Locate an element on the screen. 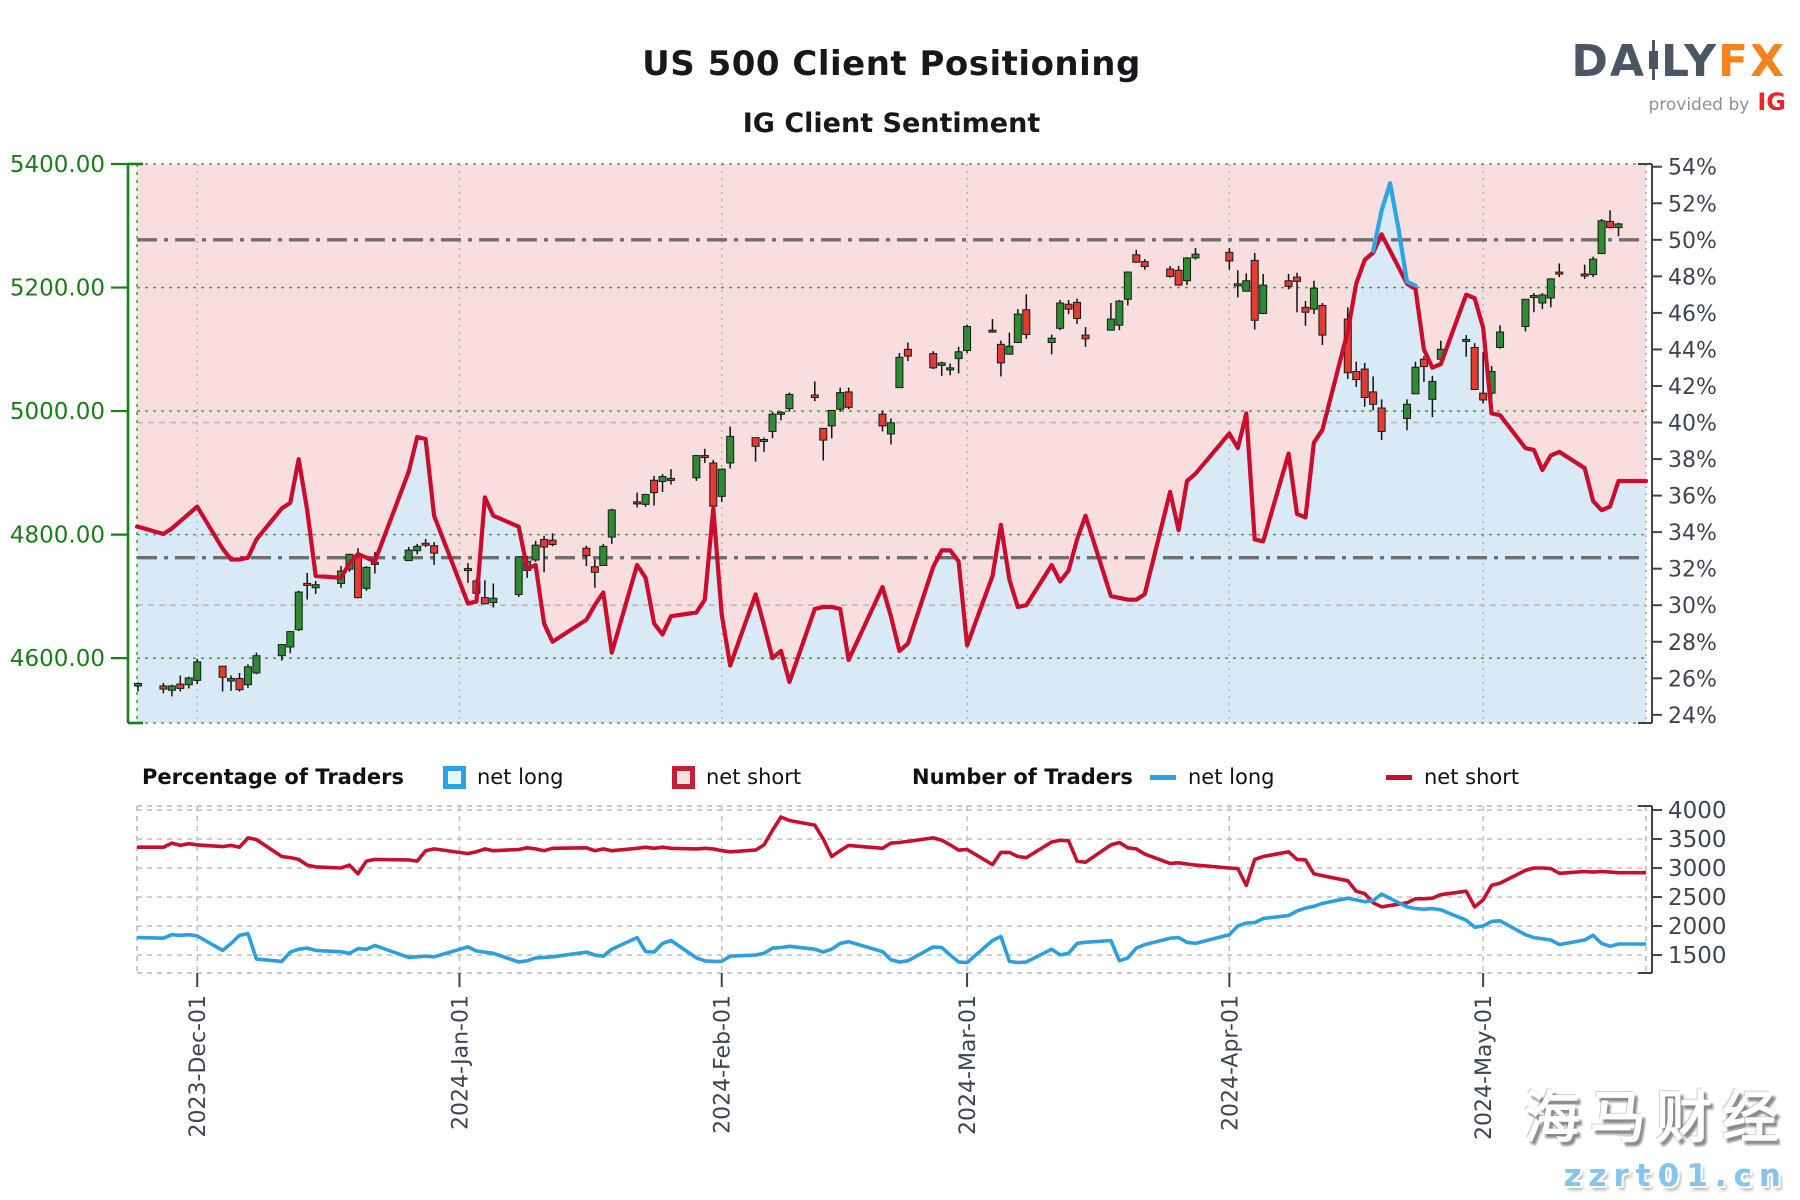 Image resolution: width=1800 pixels, height=1200 pixels. legend-number-of-traders: Number of Traders is located at coordinates (1022, 777).